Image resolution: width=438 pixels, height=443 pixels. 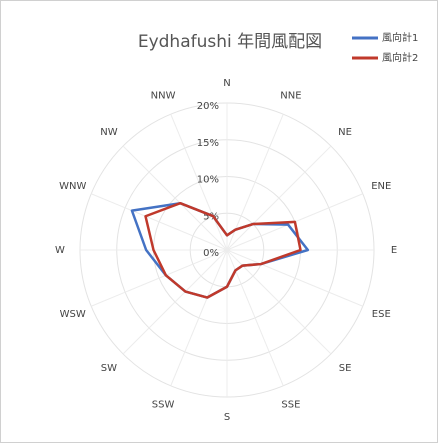 I want to click on category-label: ENE, so click(x=381, y=186).